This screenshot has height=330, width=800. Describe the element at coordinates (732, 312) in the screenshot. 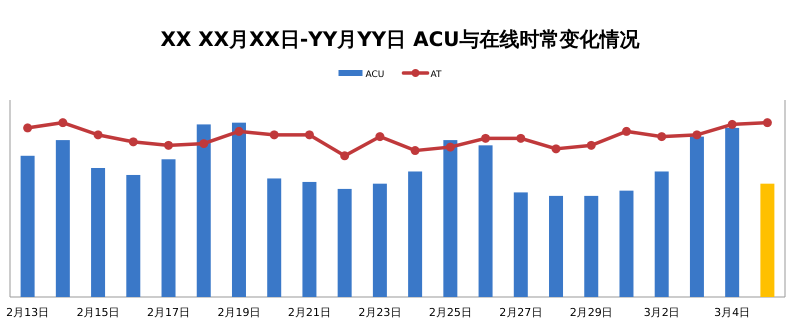

I see `x-tick-label: 3月4日` at that location.